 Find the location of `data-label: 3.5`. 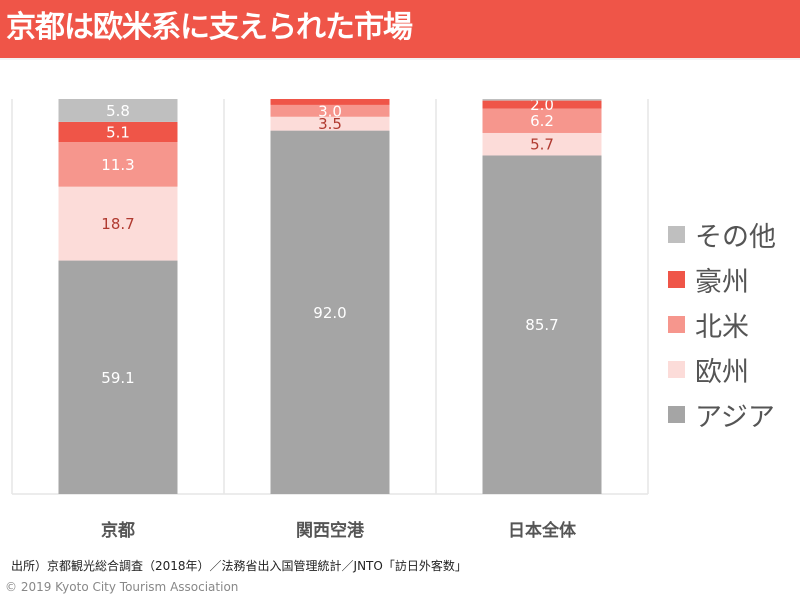

data-label: 3.5 is located at coordinates (330, 124).